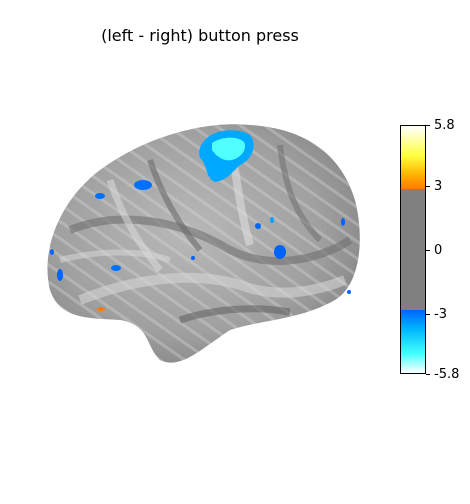 The image size is (470, 504). I want to click on colorbar-tick-label: -5.8, so click(447, 374).